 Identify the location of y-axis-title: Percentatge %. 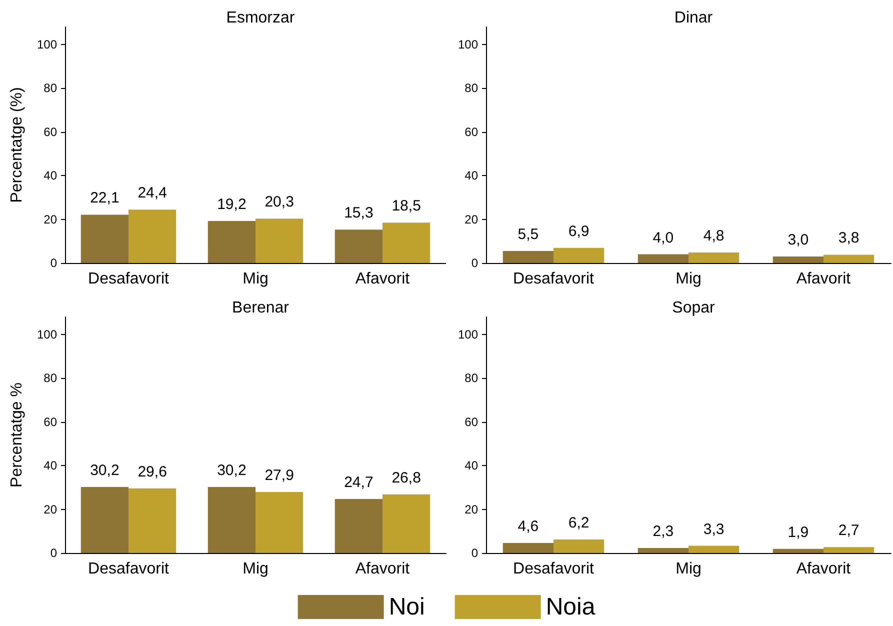
(17, 435).